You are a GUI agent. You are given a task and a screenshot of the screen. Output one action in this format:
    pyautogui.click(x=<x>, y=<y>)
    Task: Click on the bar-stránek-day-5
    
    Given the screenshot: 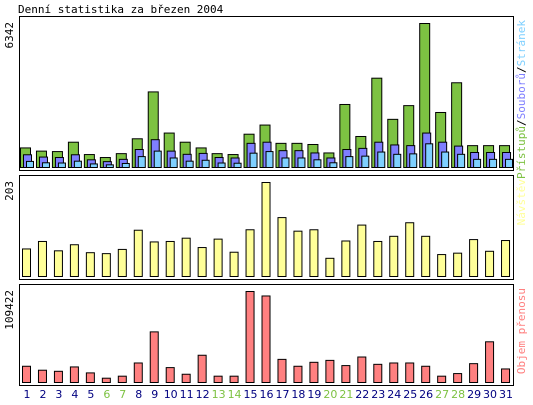 What is the action you would take?
    pyautogui.click(x=93, y=165)
    